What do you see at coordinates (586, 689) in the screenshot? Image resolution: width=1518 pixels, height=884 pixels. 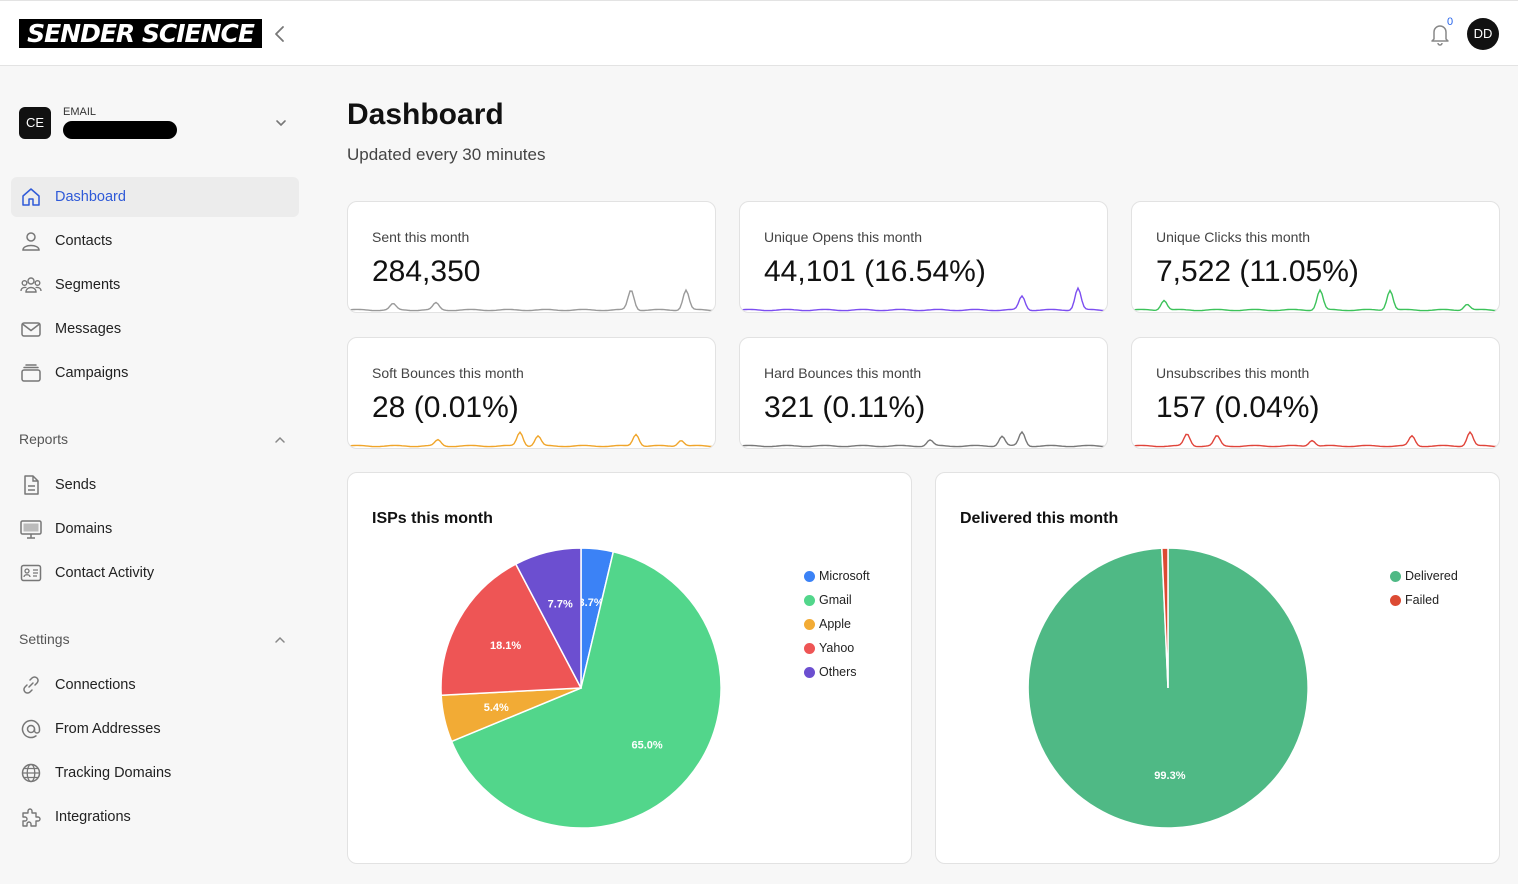 I see `pie-slice-gmail` at bounding box center [586, 689].